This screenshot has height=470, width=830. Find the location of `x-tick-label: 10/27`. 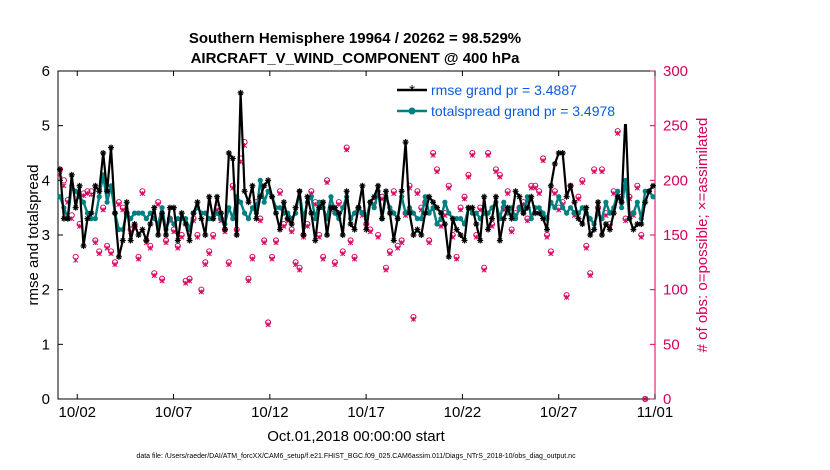

x-tick-label: 10/27 is located at coordinates (559, 412).